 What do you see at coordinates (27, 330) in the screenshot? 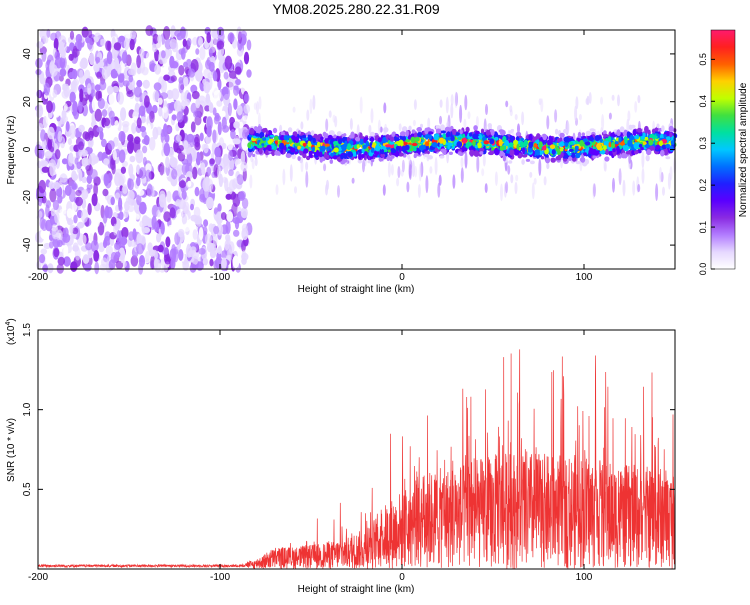
I see `snr-y-tick-label: 1.5` at bounding box center [27, 330].